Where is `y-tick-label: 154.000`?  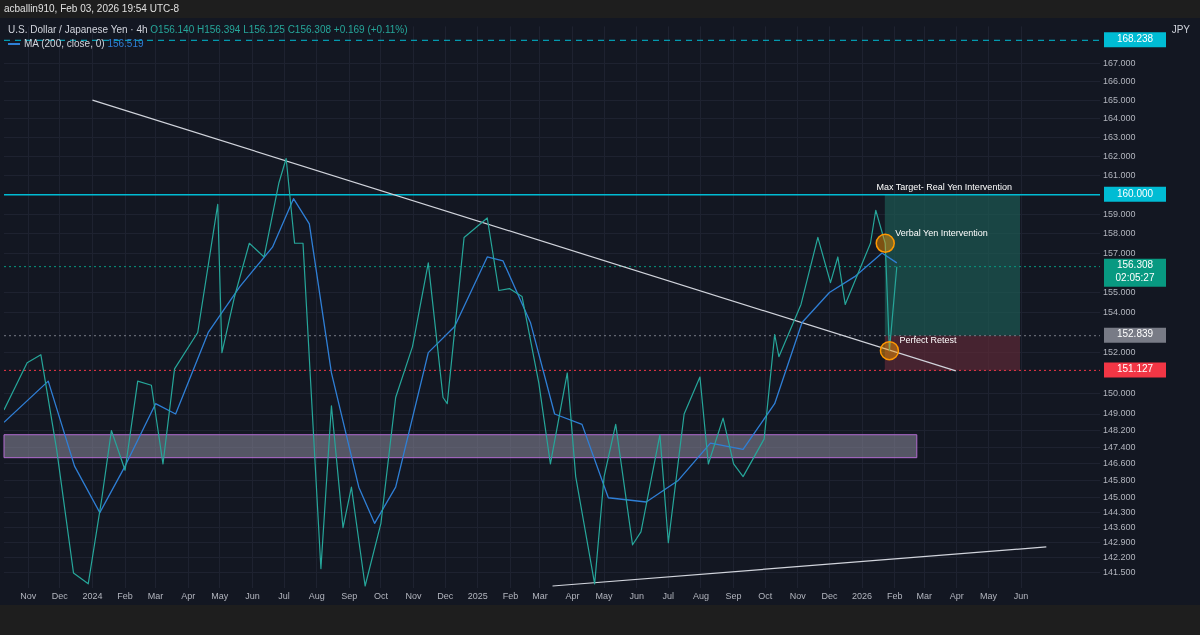 y-tick-label: 154.000 is located at coordinates (1119, 311).